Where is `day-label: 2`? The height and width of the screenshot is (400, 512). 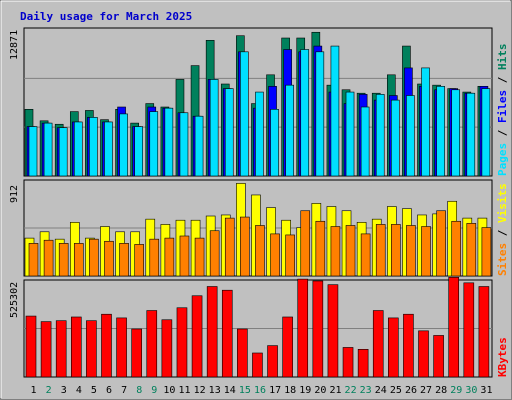
day-label: 2 is located at coordinates (49, 390).